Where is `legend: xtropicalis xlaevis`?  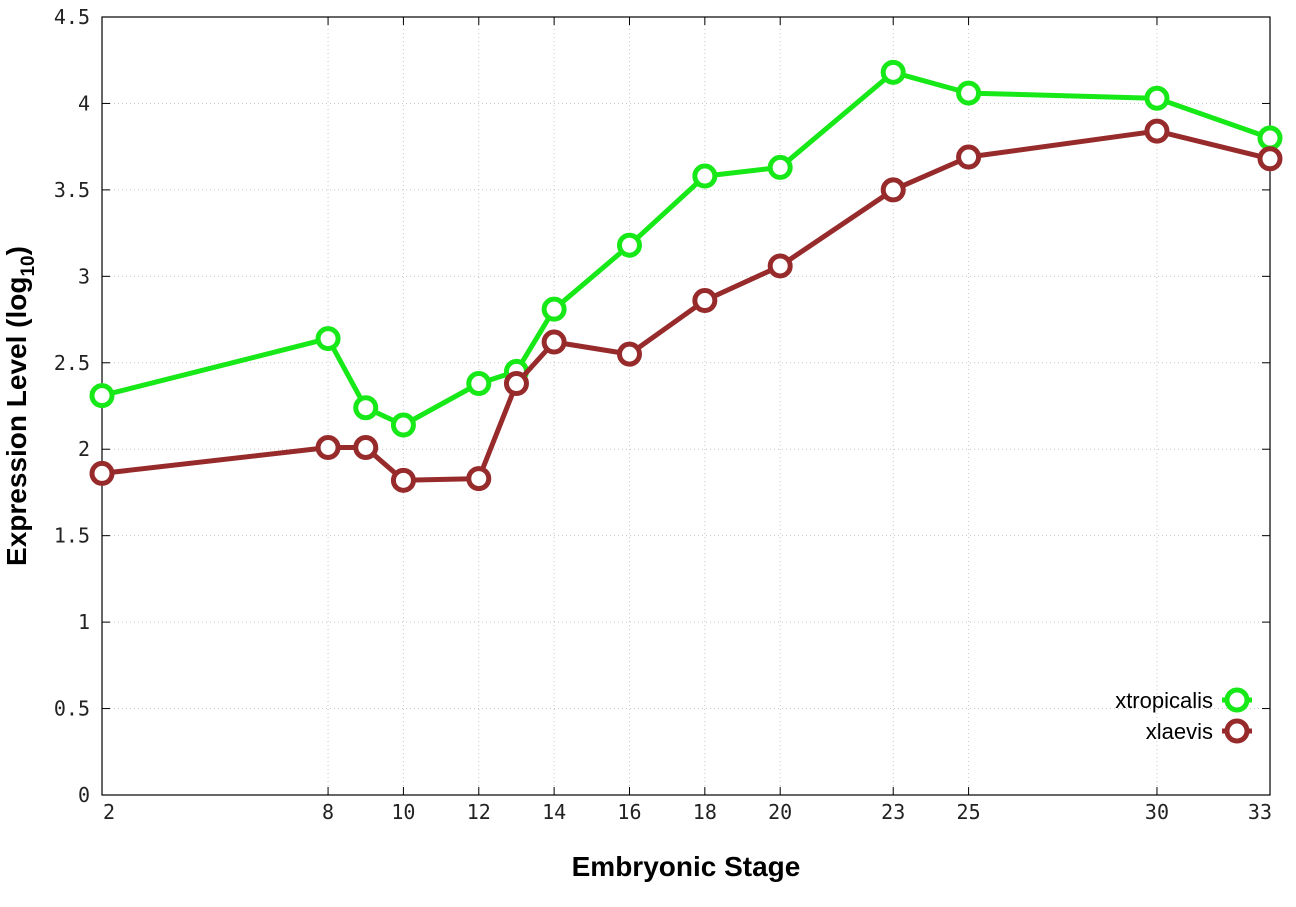
legend: xtropicalis xlaevis is located at coordinates (1183, 715).